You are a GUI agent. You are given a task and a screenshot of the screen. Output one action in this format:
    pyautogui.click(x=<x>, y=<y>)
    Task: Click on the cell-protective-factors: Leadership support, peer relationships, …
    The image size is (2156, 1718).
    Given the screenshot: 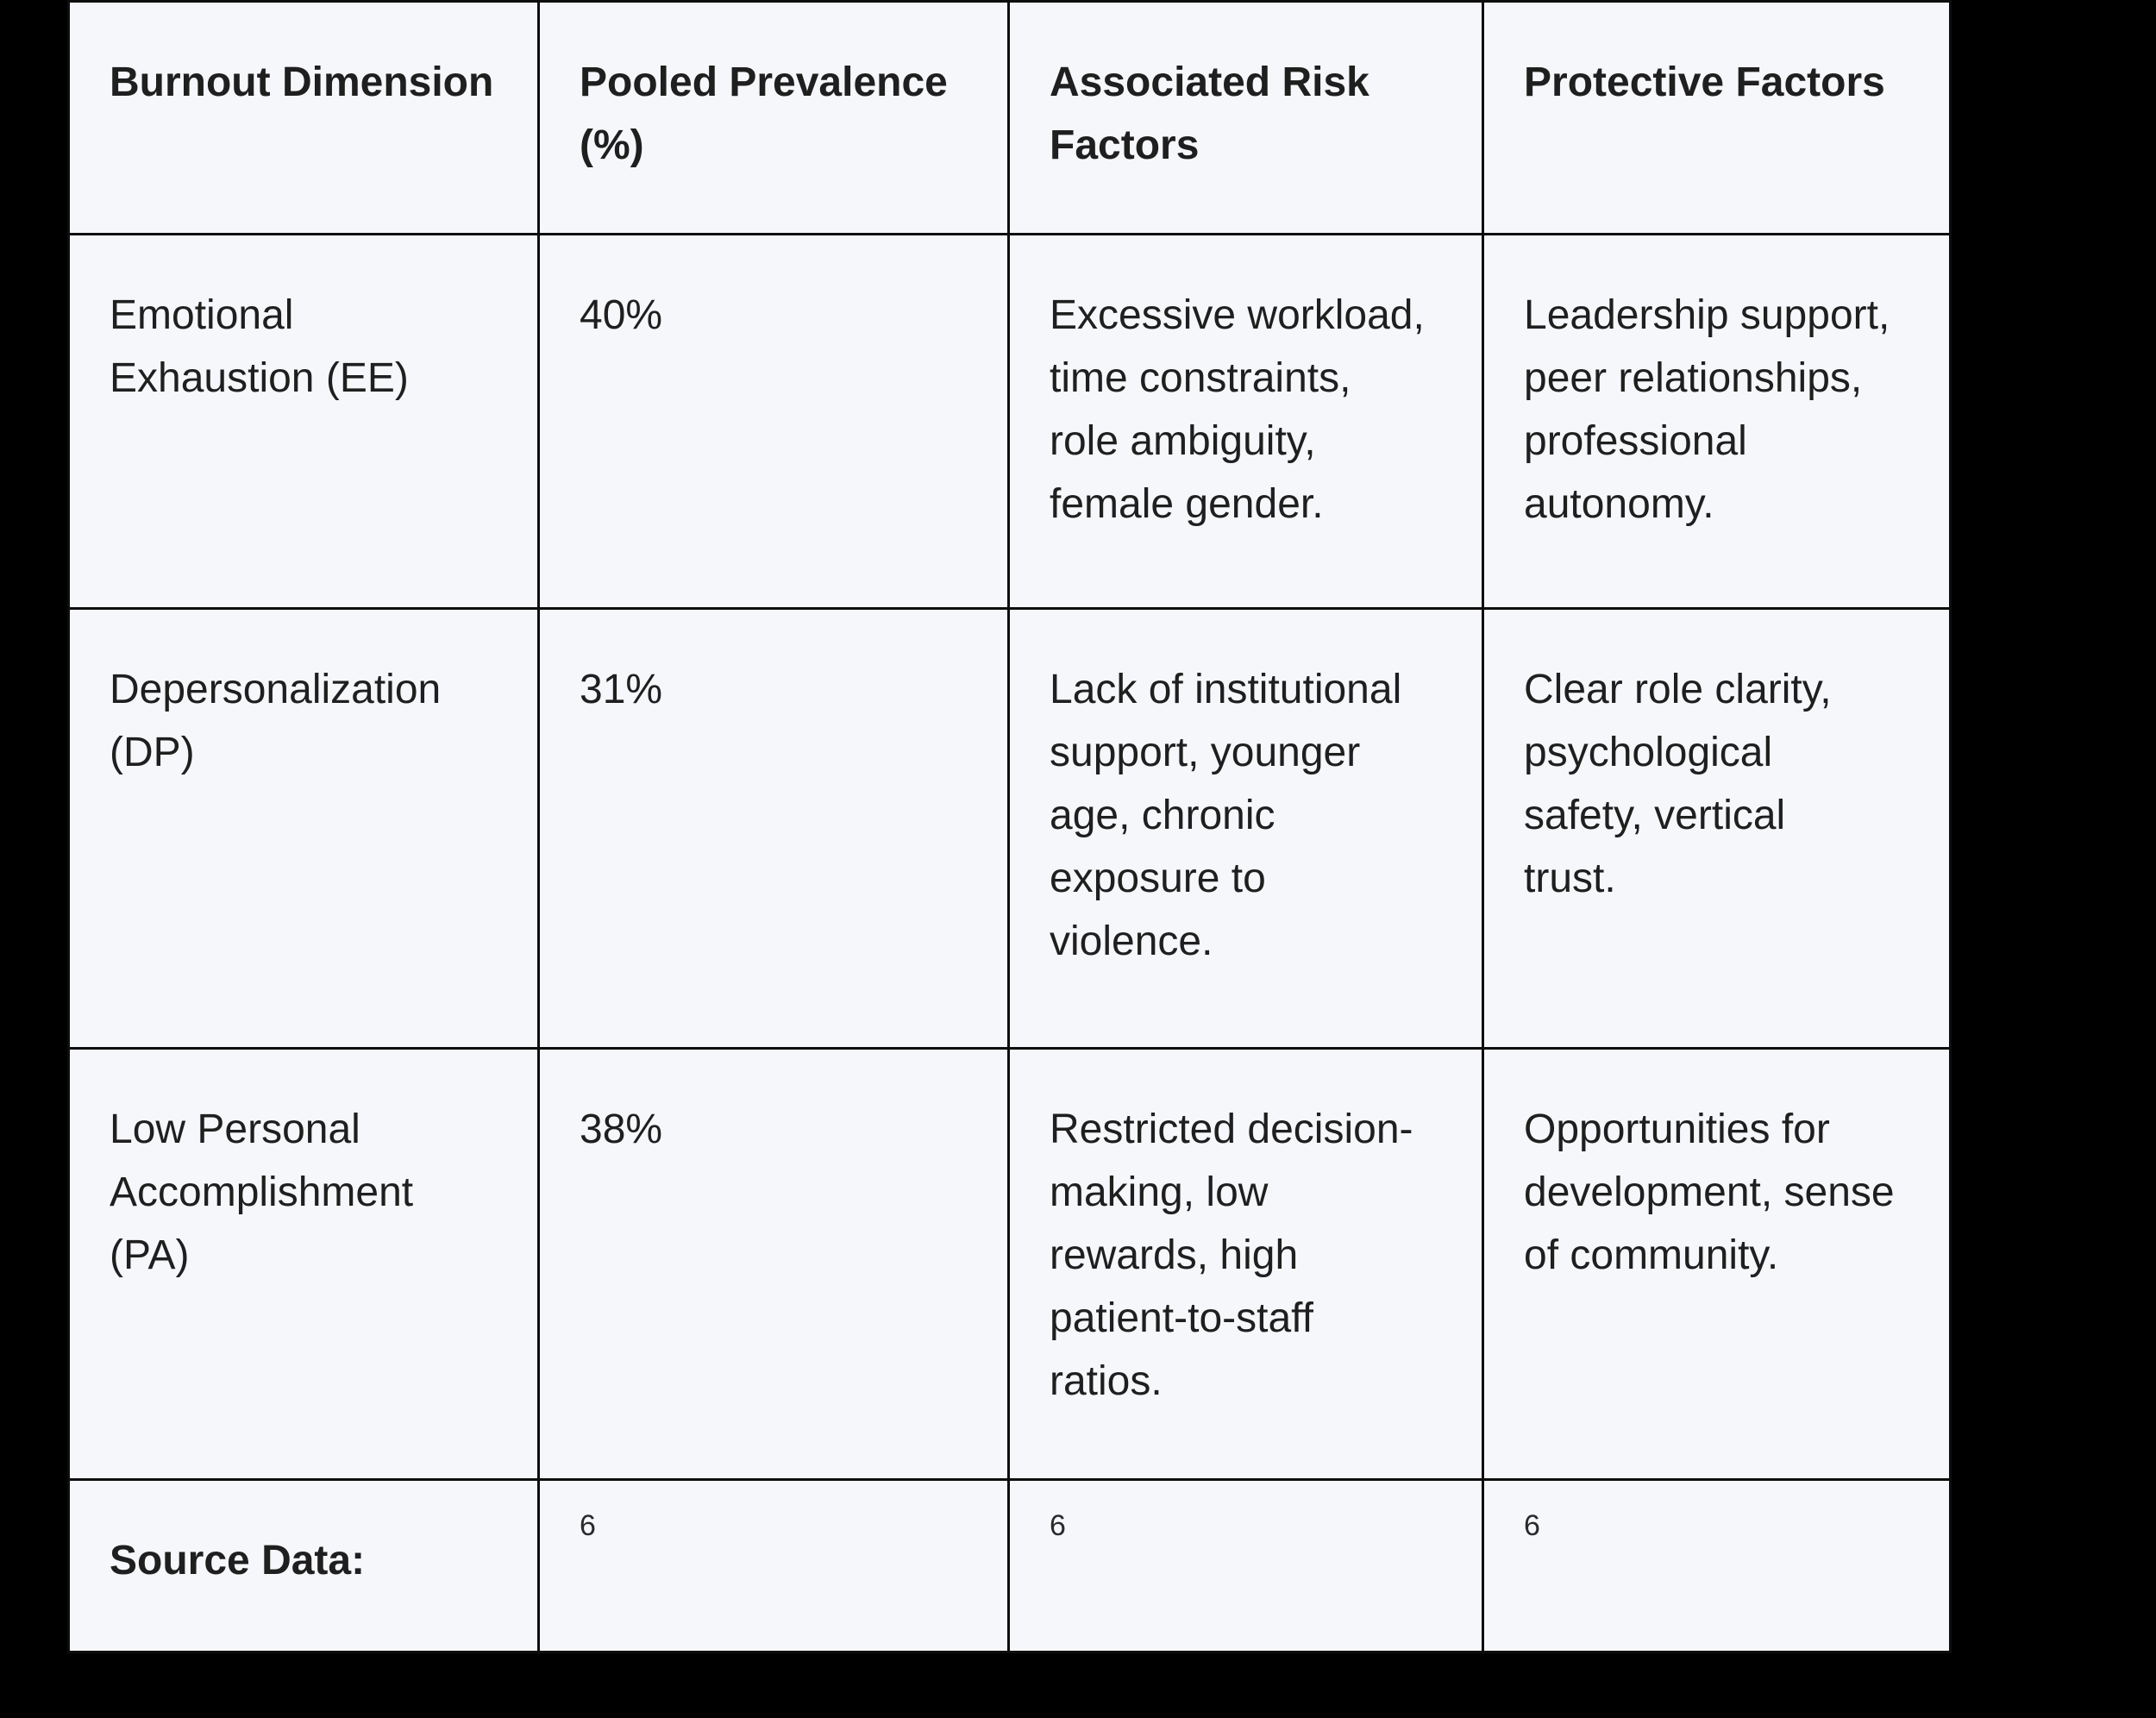 What is the action you would take?
    pyautogui.click(x=1717, y=422)
    